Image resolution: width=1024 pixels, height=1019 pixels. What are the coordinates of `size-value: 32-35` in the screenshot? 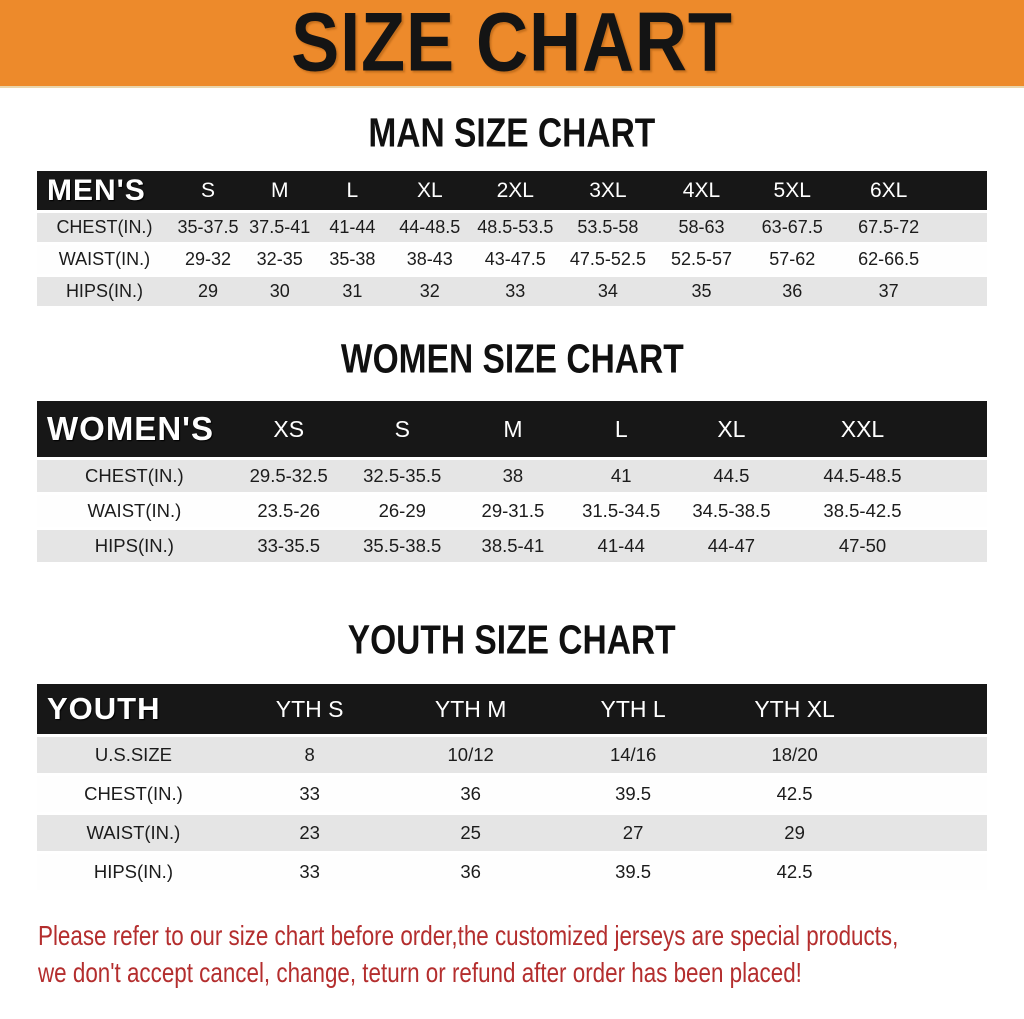 It's located at (280, 259).